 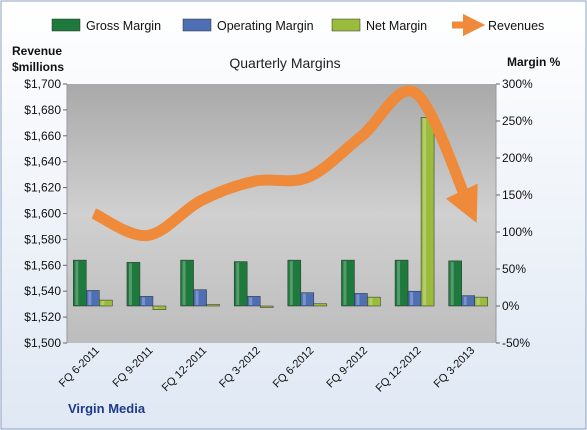 I want to click on right-tick-label: 200%, so click(x=517, y=158).